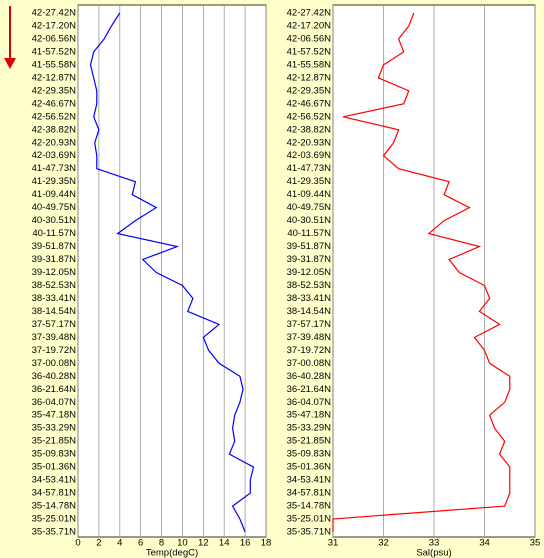 This screenshot has width=544, height=558. Describe the element at coordinates (434, 543) in the screenshot. I see `x-tick-label: 33` at that location.